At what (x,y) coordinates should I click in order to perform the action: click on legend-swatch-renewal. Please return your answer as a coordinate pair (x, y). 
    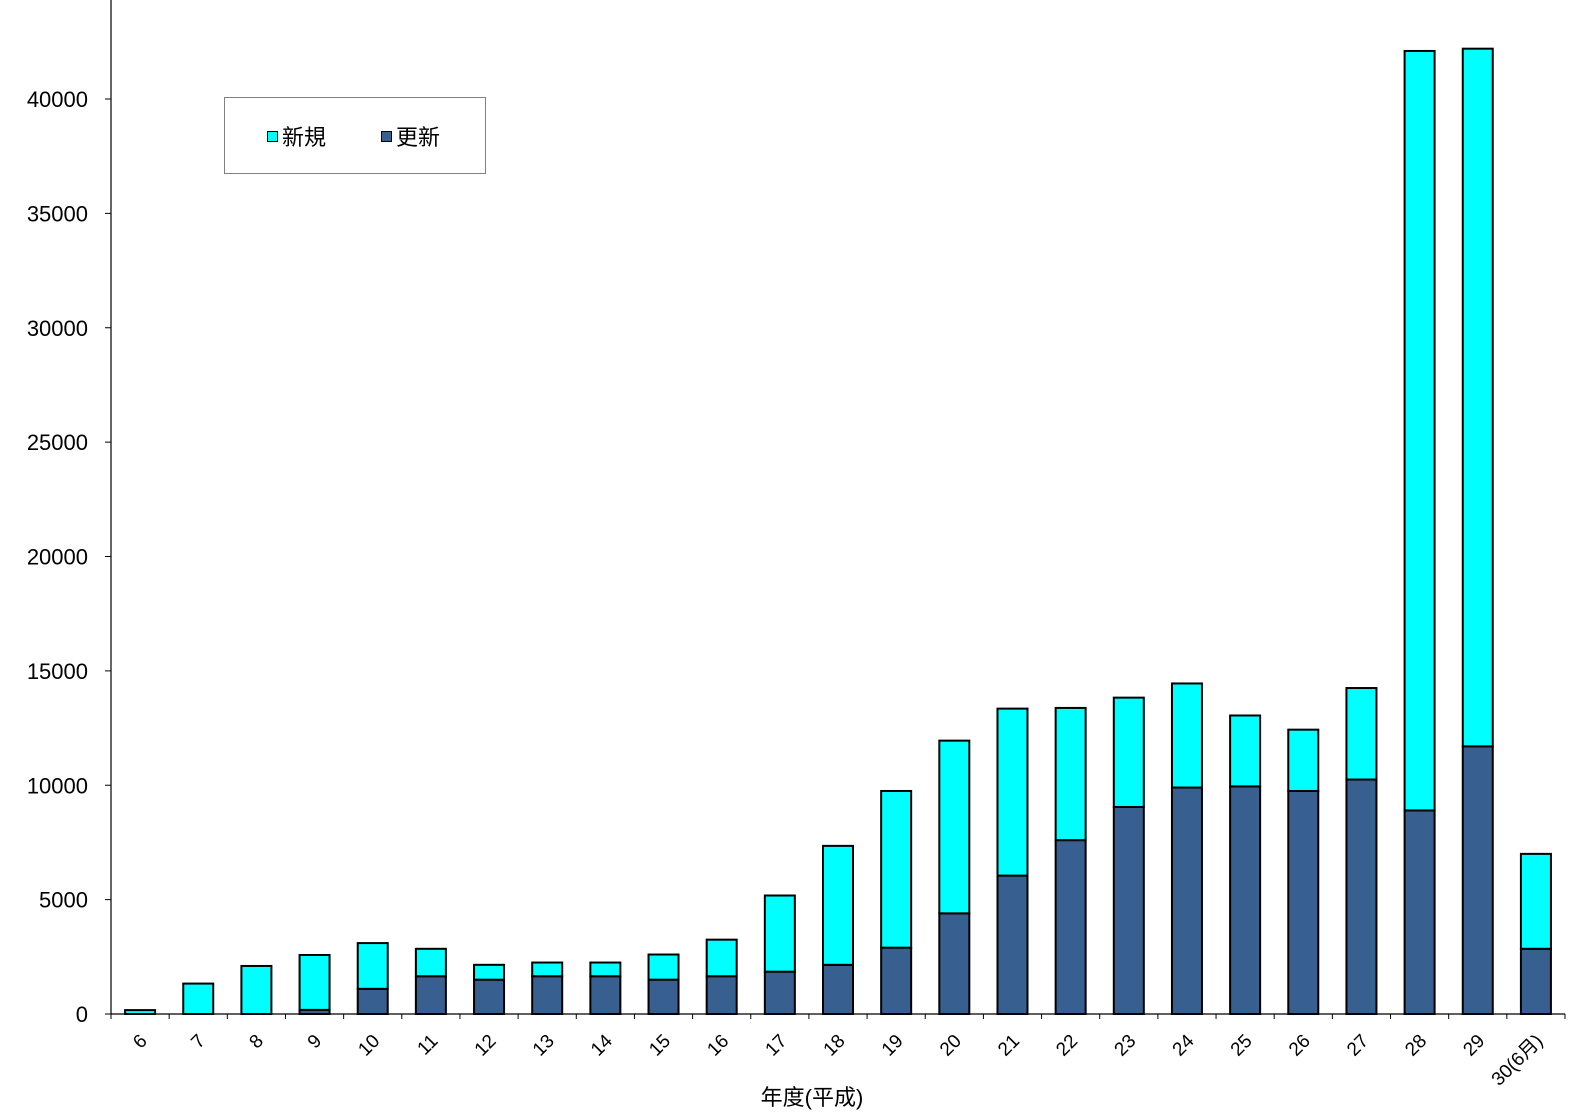
    Looking at the image, I should click on (386, 136).